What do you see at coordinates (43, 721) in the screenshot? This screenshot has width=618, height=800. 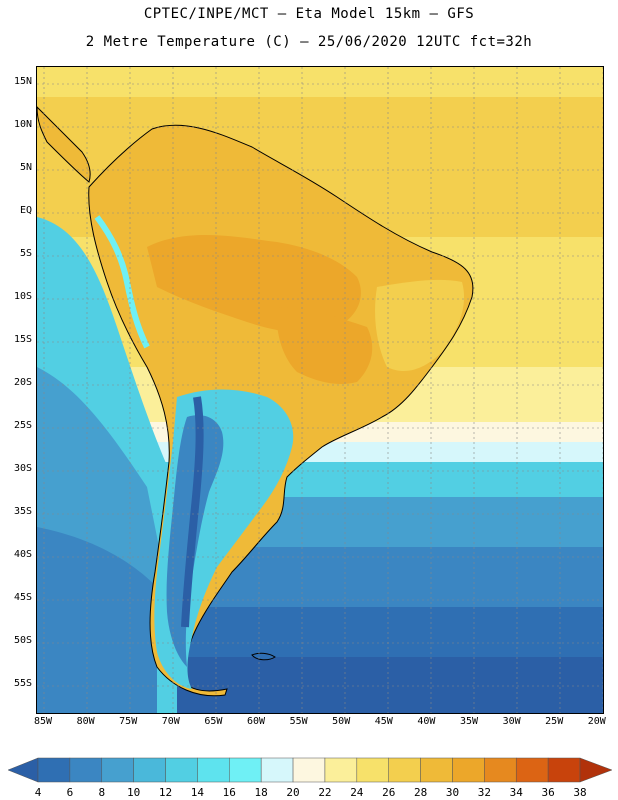 I see `longitude-label: 85W` at bounding box center [43, 721].